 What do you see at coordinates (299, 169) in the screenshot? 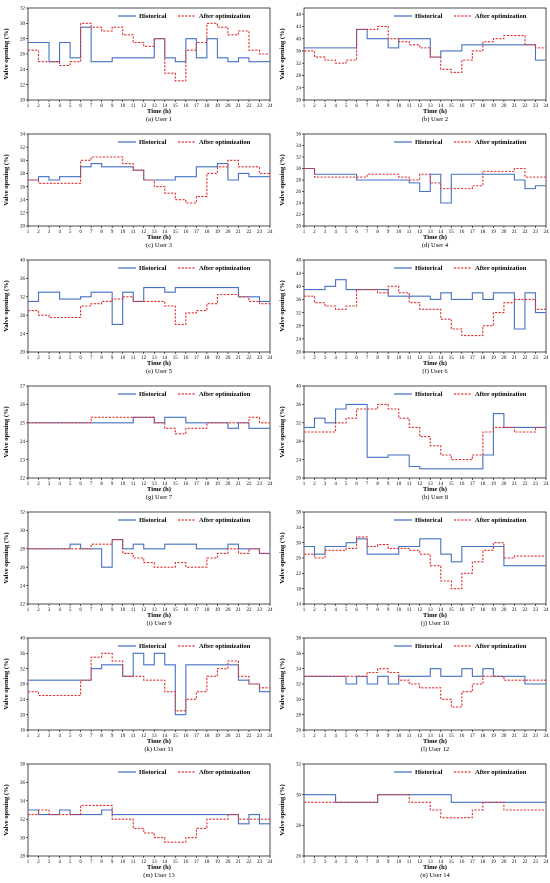
I see `y-tick-label: 30` at bounding box center [299, 169].